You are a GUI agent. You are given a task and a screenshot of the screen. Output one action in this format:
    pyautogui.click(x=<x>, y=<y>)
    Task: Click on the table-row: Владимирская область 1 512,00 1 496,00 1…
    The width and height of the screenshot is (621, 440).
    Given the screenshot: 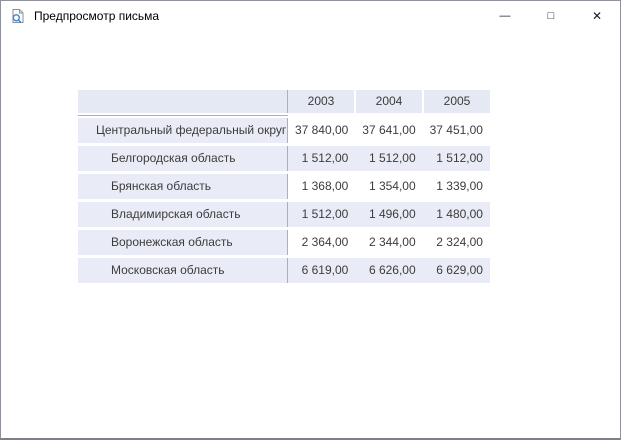 What is the action you would take?
    pyautogui.click(x=284, y=214)
    